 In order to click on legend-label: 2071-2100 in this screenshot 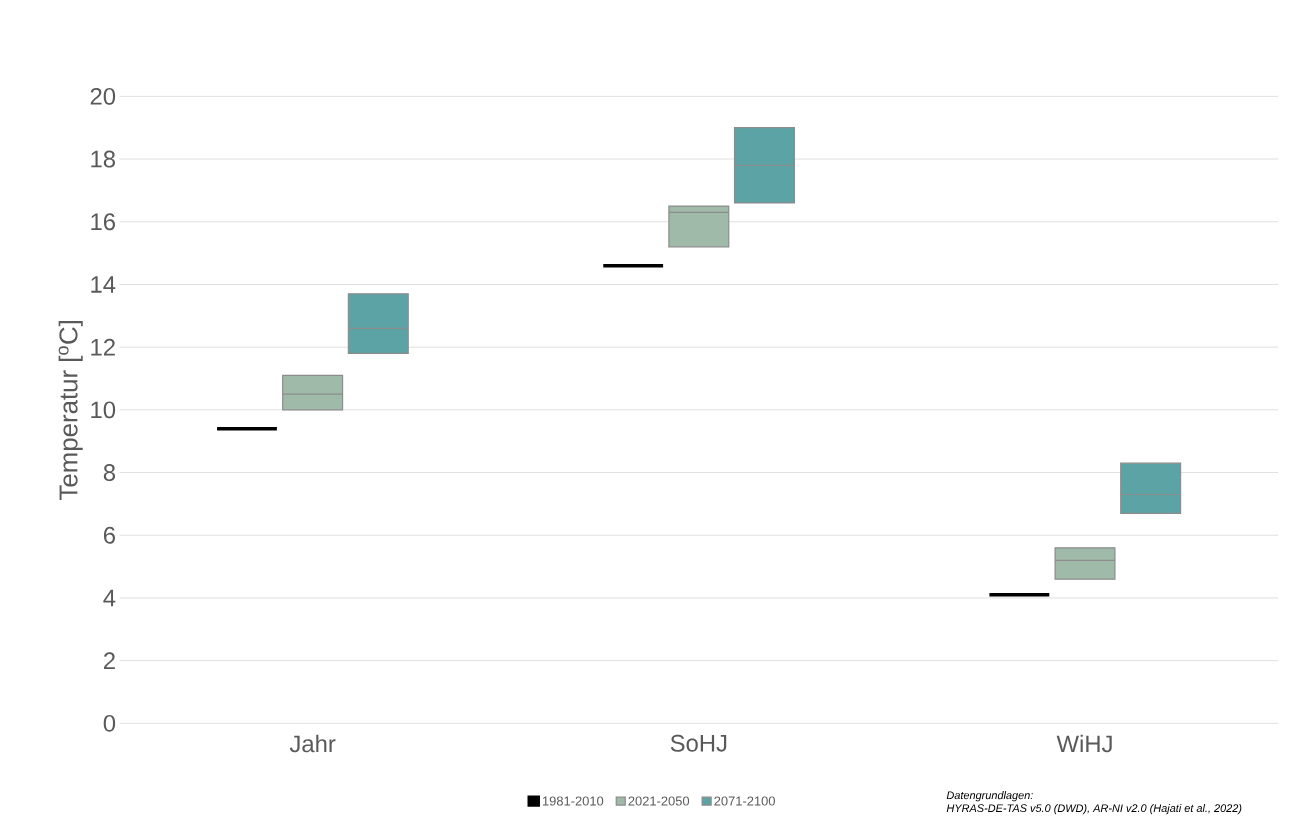, I will do `click(744, 801)`.